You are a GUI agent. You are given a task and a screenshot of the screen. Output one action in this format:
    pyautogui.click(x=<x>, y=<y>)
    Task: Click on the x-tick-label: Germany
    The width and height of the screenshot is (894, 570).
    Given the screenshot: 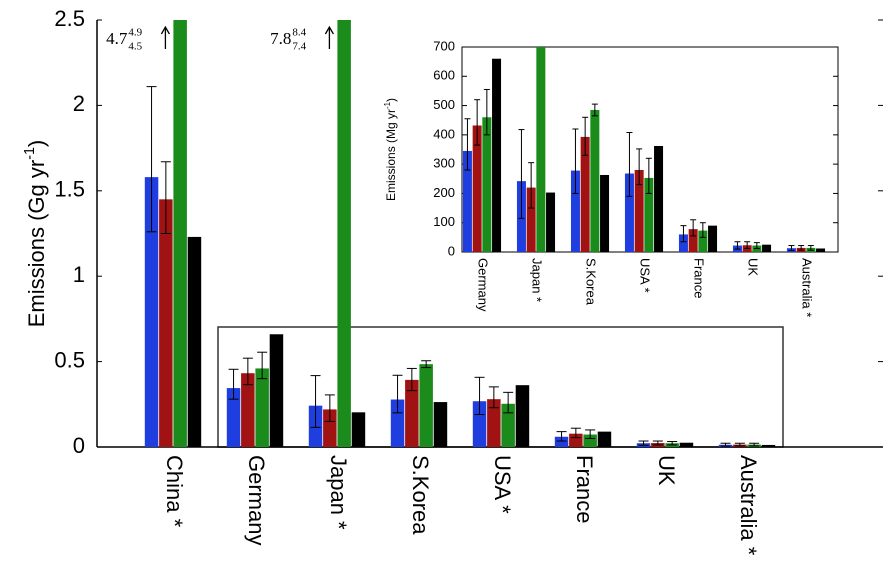 What is the action you would take?
    pyautogui.click(x=483, y=285)
    